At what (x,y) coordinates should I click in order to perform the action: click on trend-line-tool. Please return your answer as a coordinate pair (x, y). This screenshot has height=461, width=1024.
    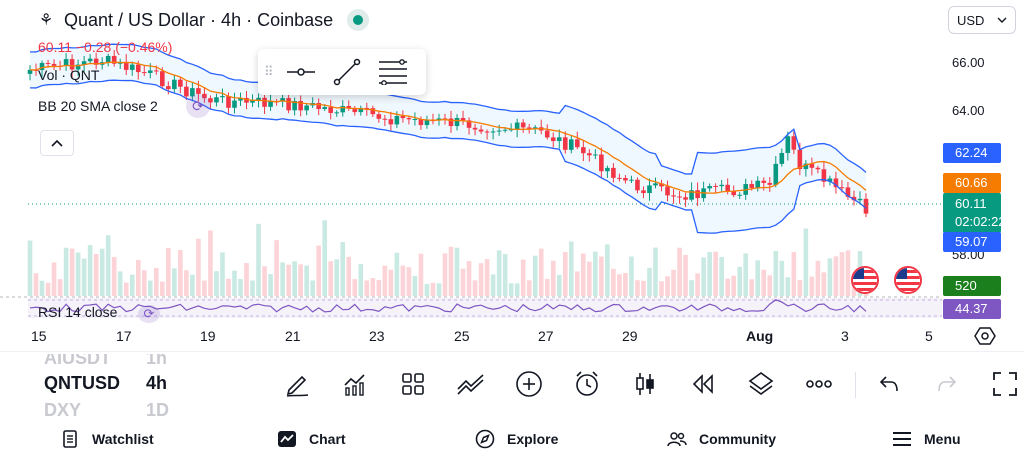
    Looking at the image, I should click on (347, 72).